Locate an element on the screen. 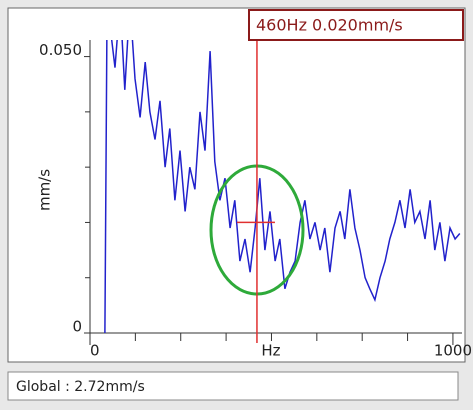  status-box is located at coordinates (233, 386).